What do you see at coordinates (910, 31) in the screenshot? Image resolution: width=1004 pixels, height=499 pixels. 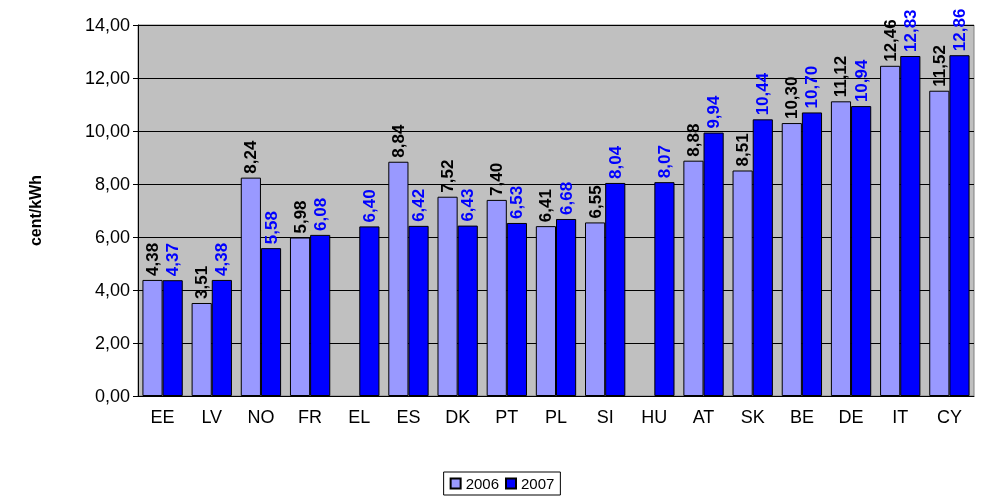 I see `data-label: 12,83` at bounding box center [910, 31].